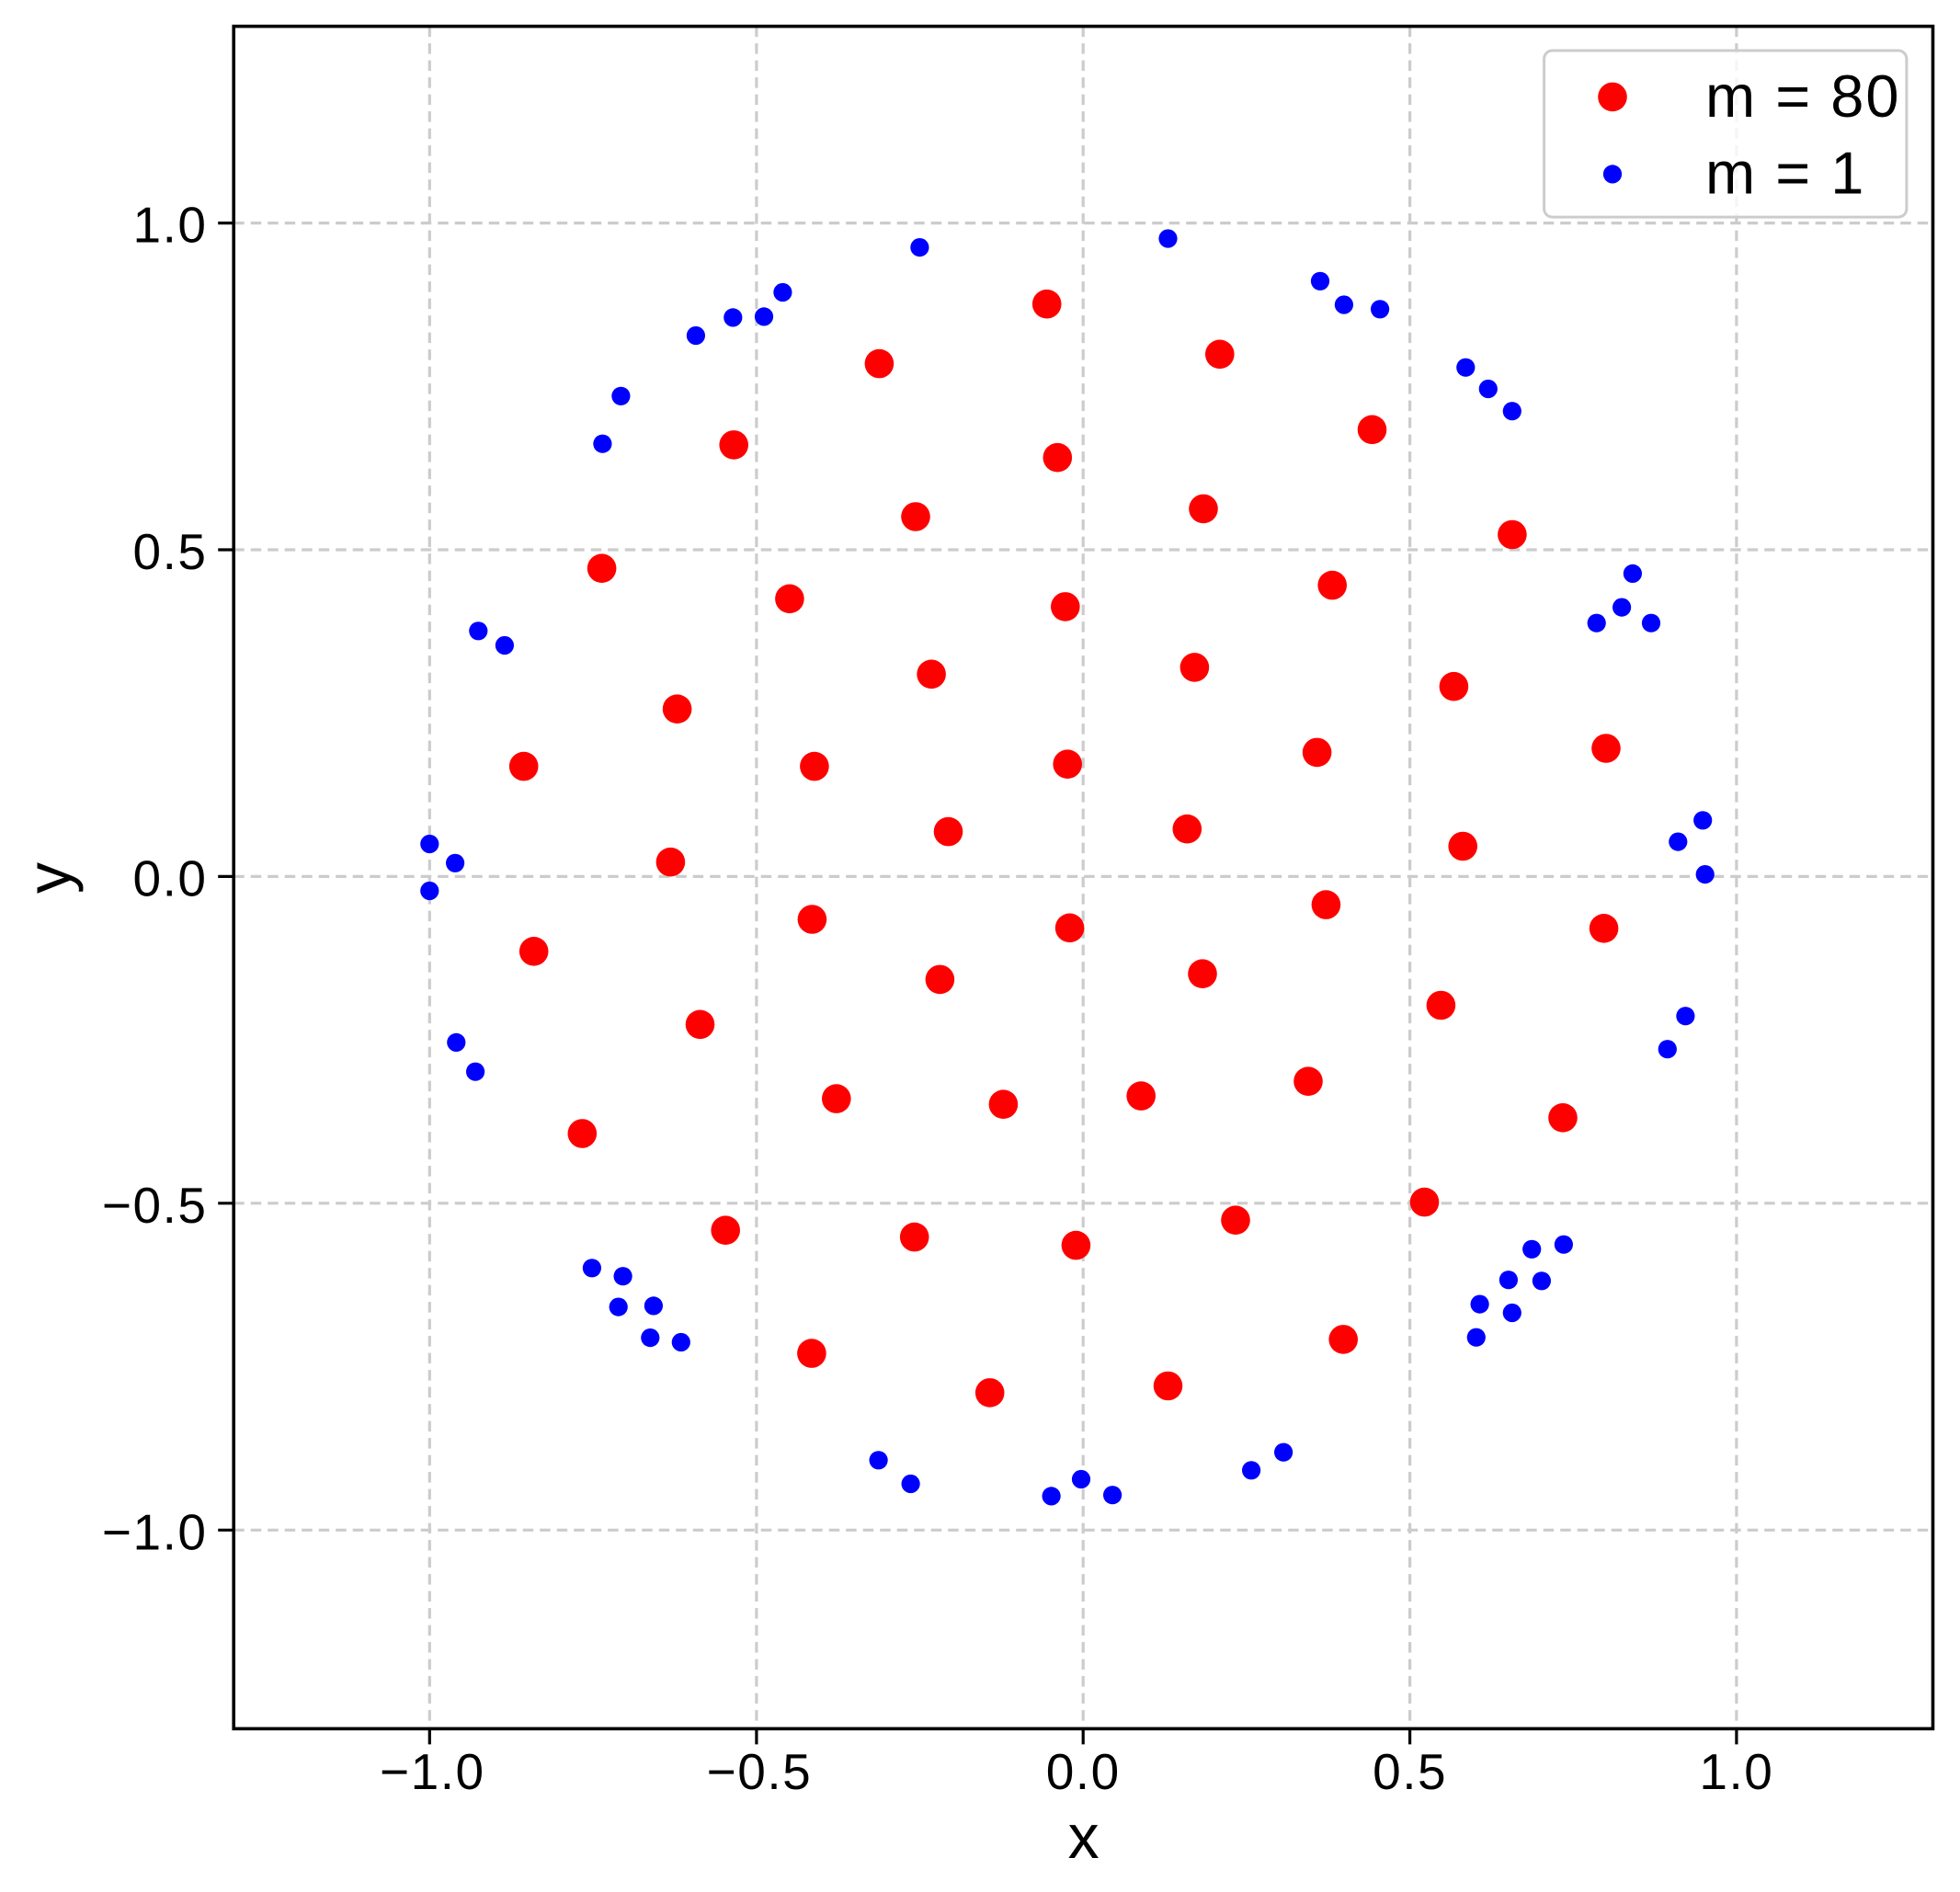  What do you see at coordinates (1084, 1837) in the screenshot?
I see `svg-text: x` at bounding box center [1084, 1837].